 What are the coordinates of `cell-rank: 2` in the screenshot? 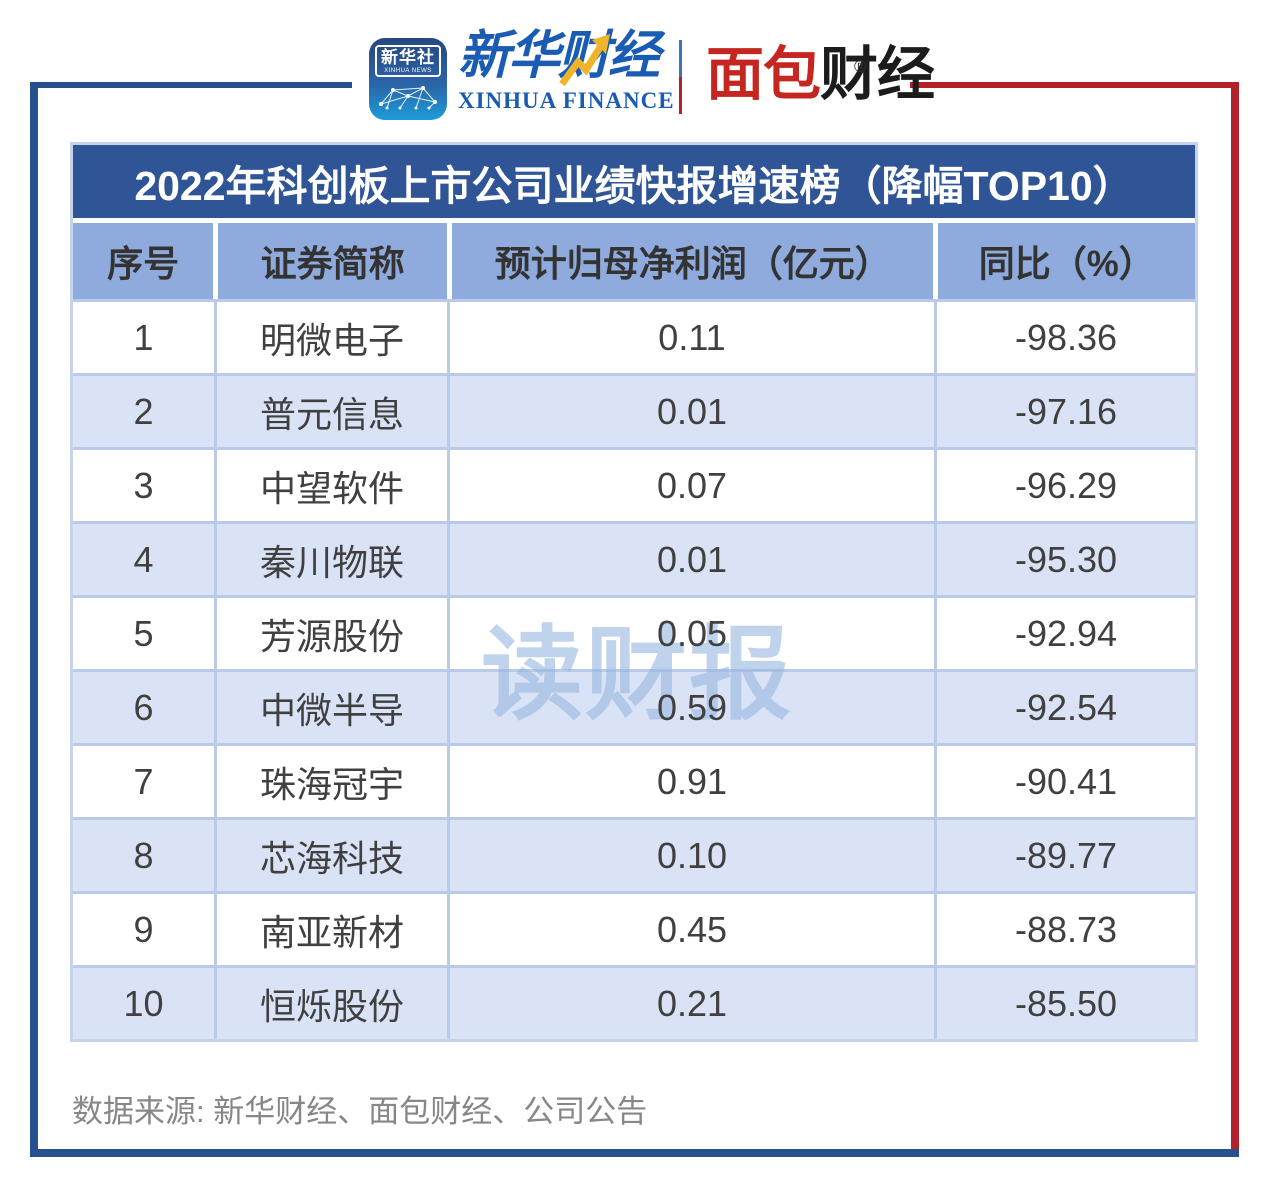 It's located at (143, 411).